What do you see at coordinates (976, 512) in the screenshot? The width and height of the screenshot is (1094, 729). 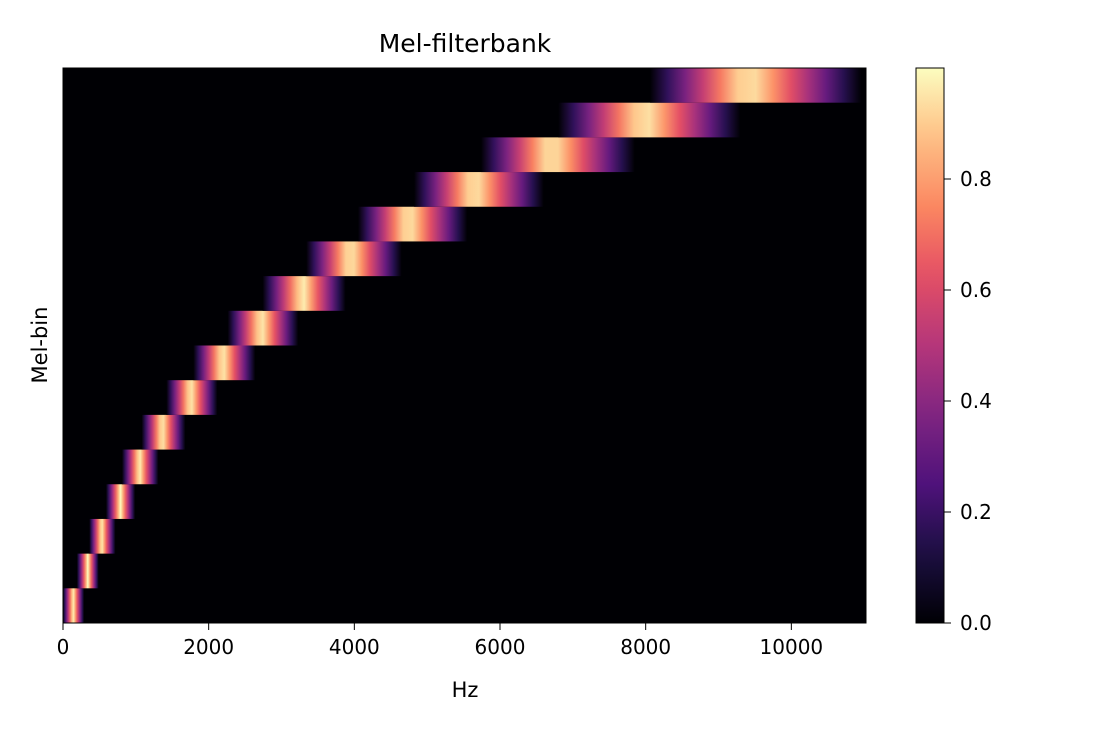 I see `colorbar-tick-label: 0.2` at bounding box center [976, 512].